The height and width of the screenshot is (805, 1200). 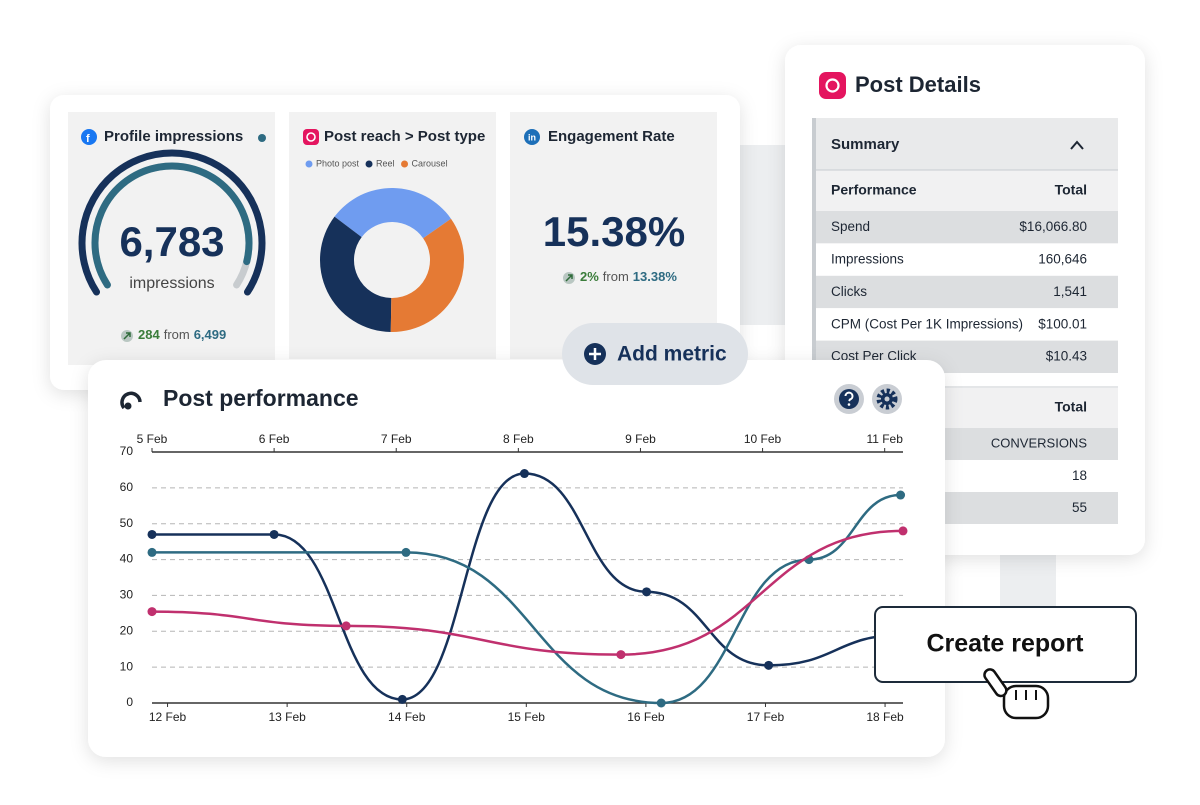 What do you see at coordinates (127, 487) in the screenshot?
I see `y-tick-label: 60` at bounding box center [127, 487].